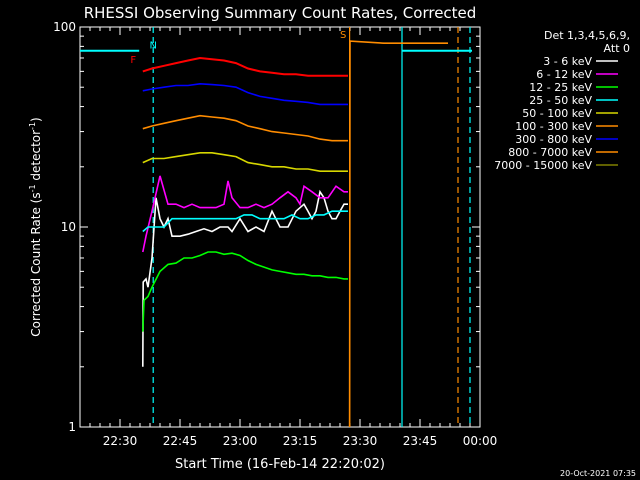 The image size is (640, 480). What do you see at coordinates (245, 66) in the screenshot?
I see `flag-line` at bounding box center [245, 66].